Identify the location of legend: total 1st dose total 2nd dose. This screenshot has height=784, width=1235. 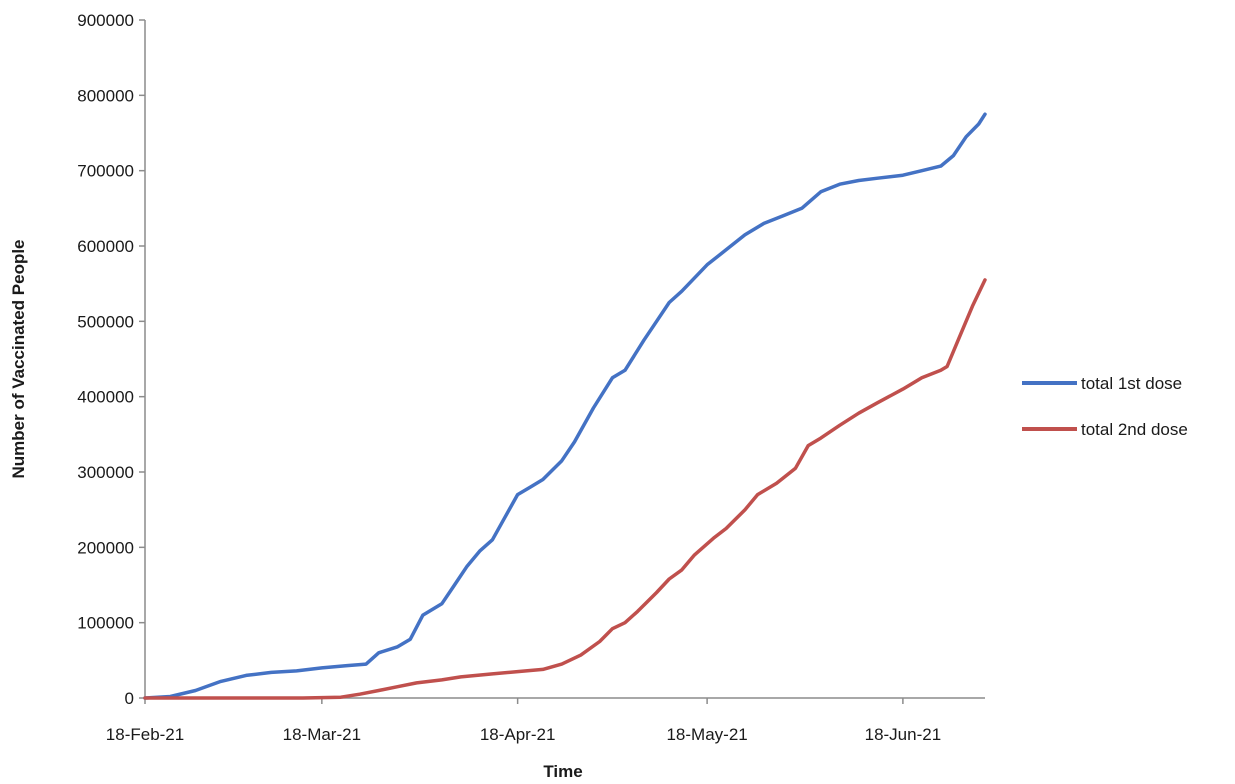
(1105, 406).